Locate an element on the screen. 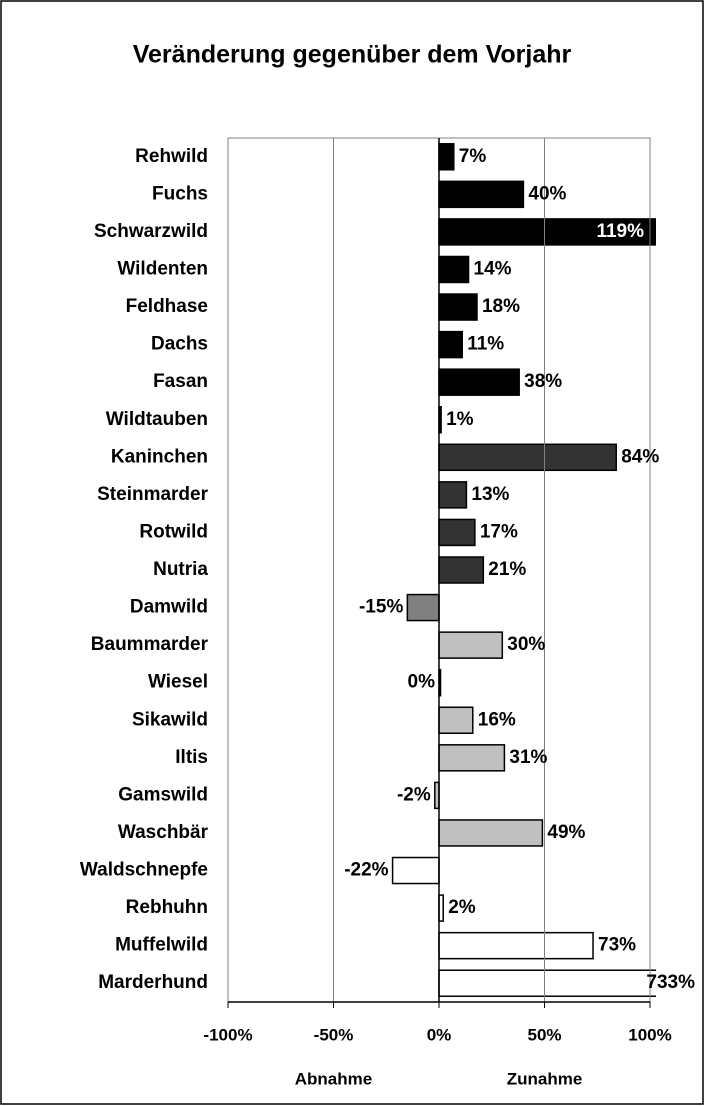  value-label: 13% is located at coordinates (490, 494).